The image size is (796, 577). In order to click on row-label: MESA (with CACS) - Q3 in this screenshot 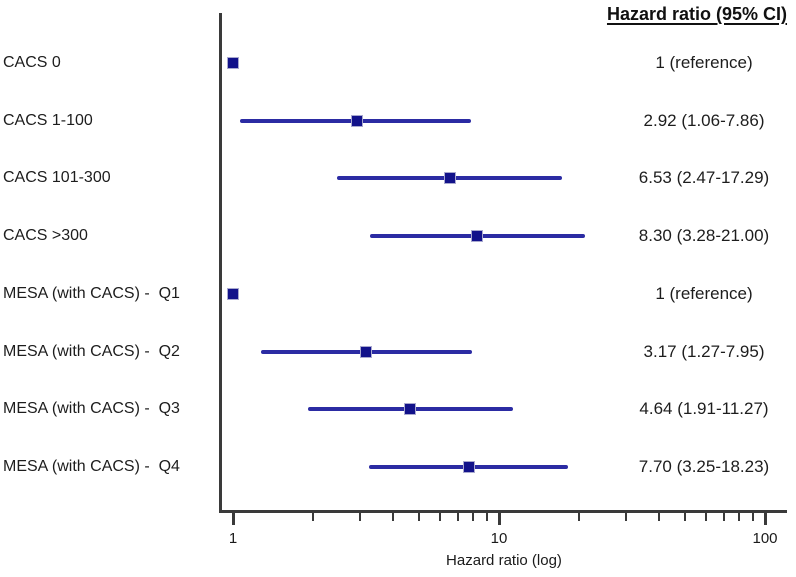, I will do `click(91, 409)`.